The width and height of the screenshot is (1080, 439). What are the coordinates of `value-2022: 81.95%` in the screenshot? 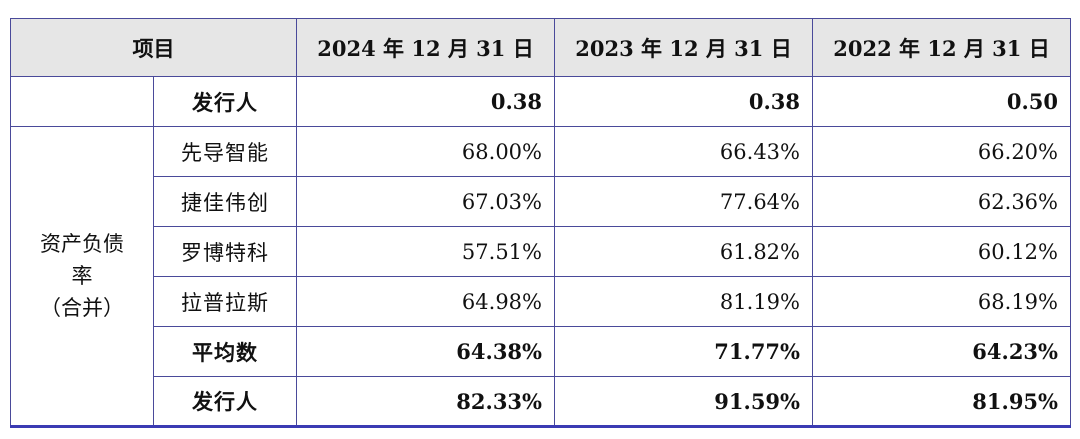 It's located at (941, 401).